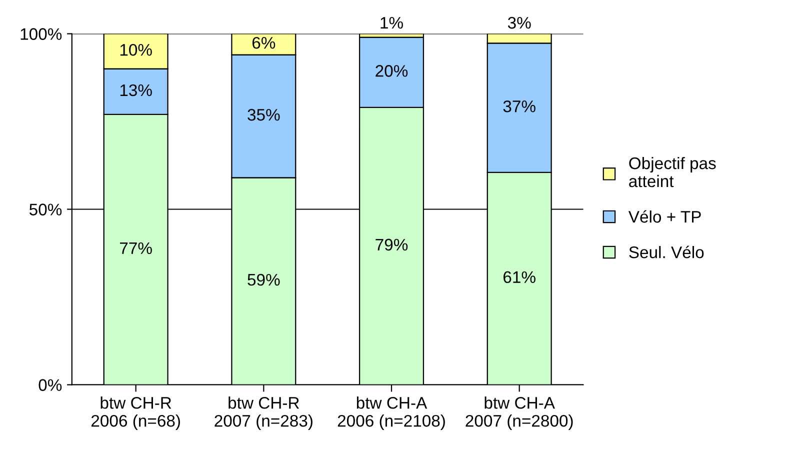  What do you see at coordinates (264, 114) in the screenshot?
I see `data-label: 35%` at bounding box center [264, 114].